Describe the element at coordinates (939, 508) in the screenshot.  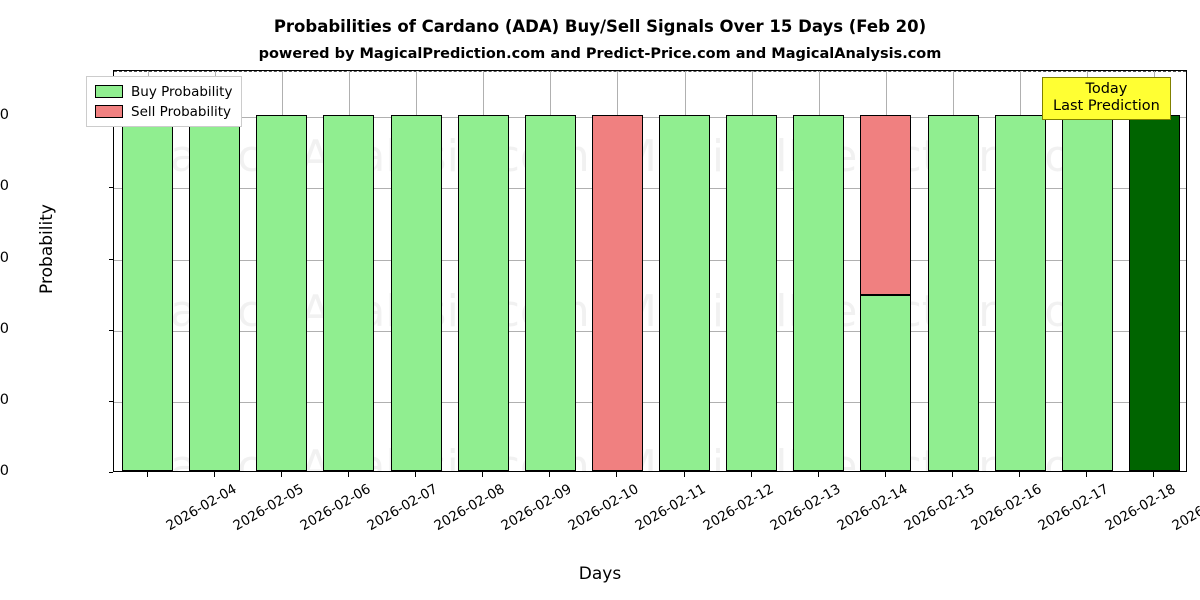
I see `x-tick-label: 2026-02-15` at that location.